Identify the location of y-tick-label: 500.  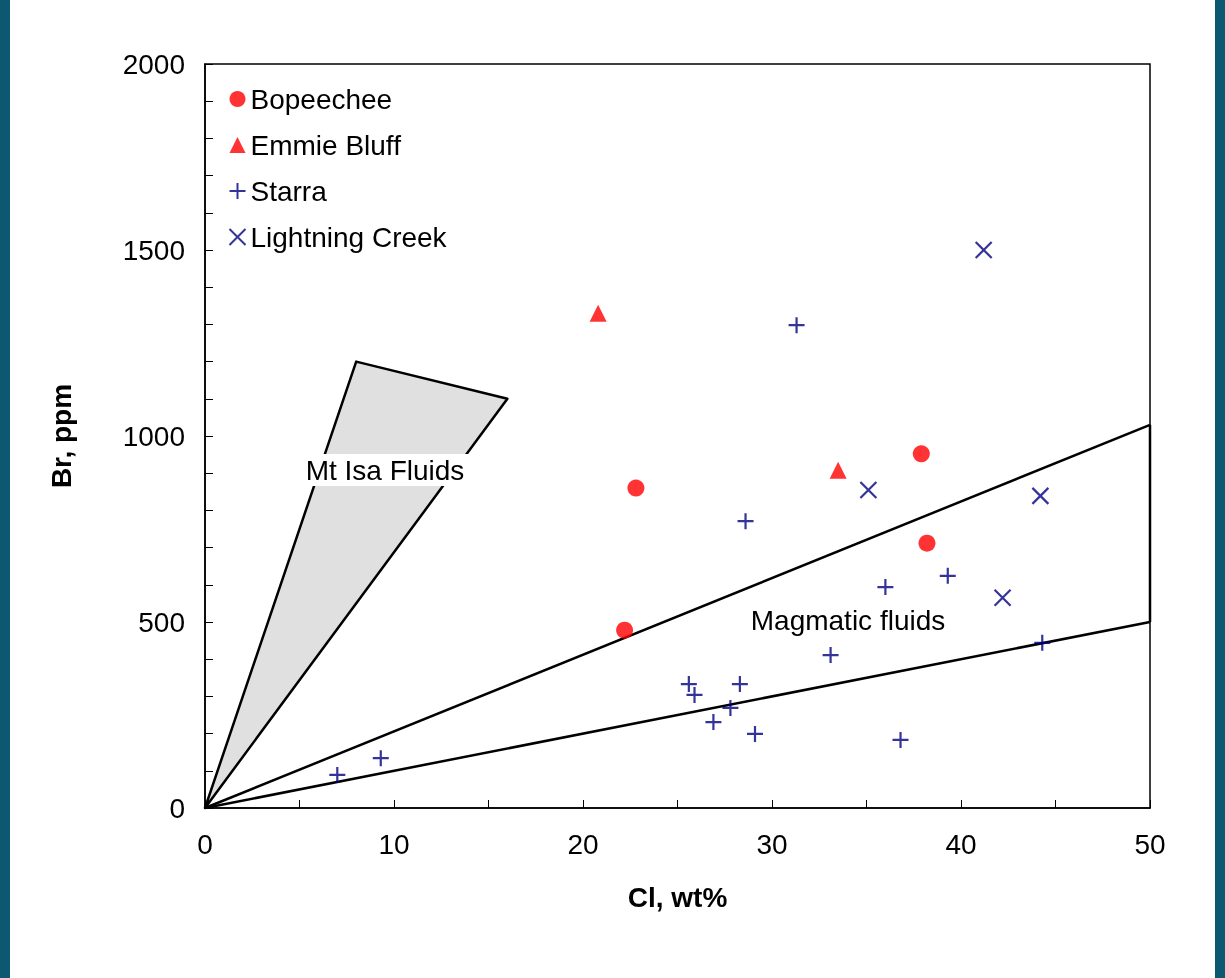
(161, 622).